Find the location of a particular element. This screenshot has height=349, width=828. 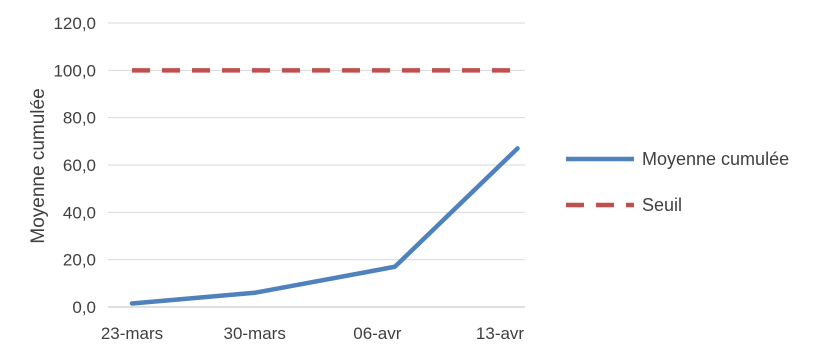

legend-label: Seuil is located at coordinates (662, 205).